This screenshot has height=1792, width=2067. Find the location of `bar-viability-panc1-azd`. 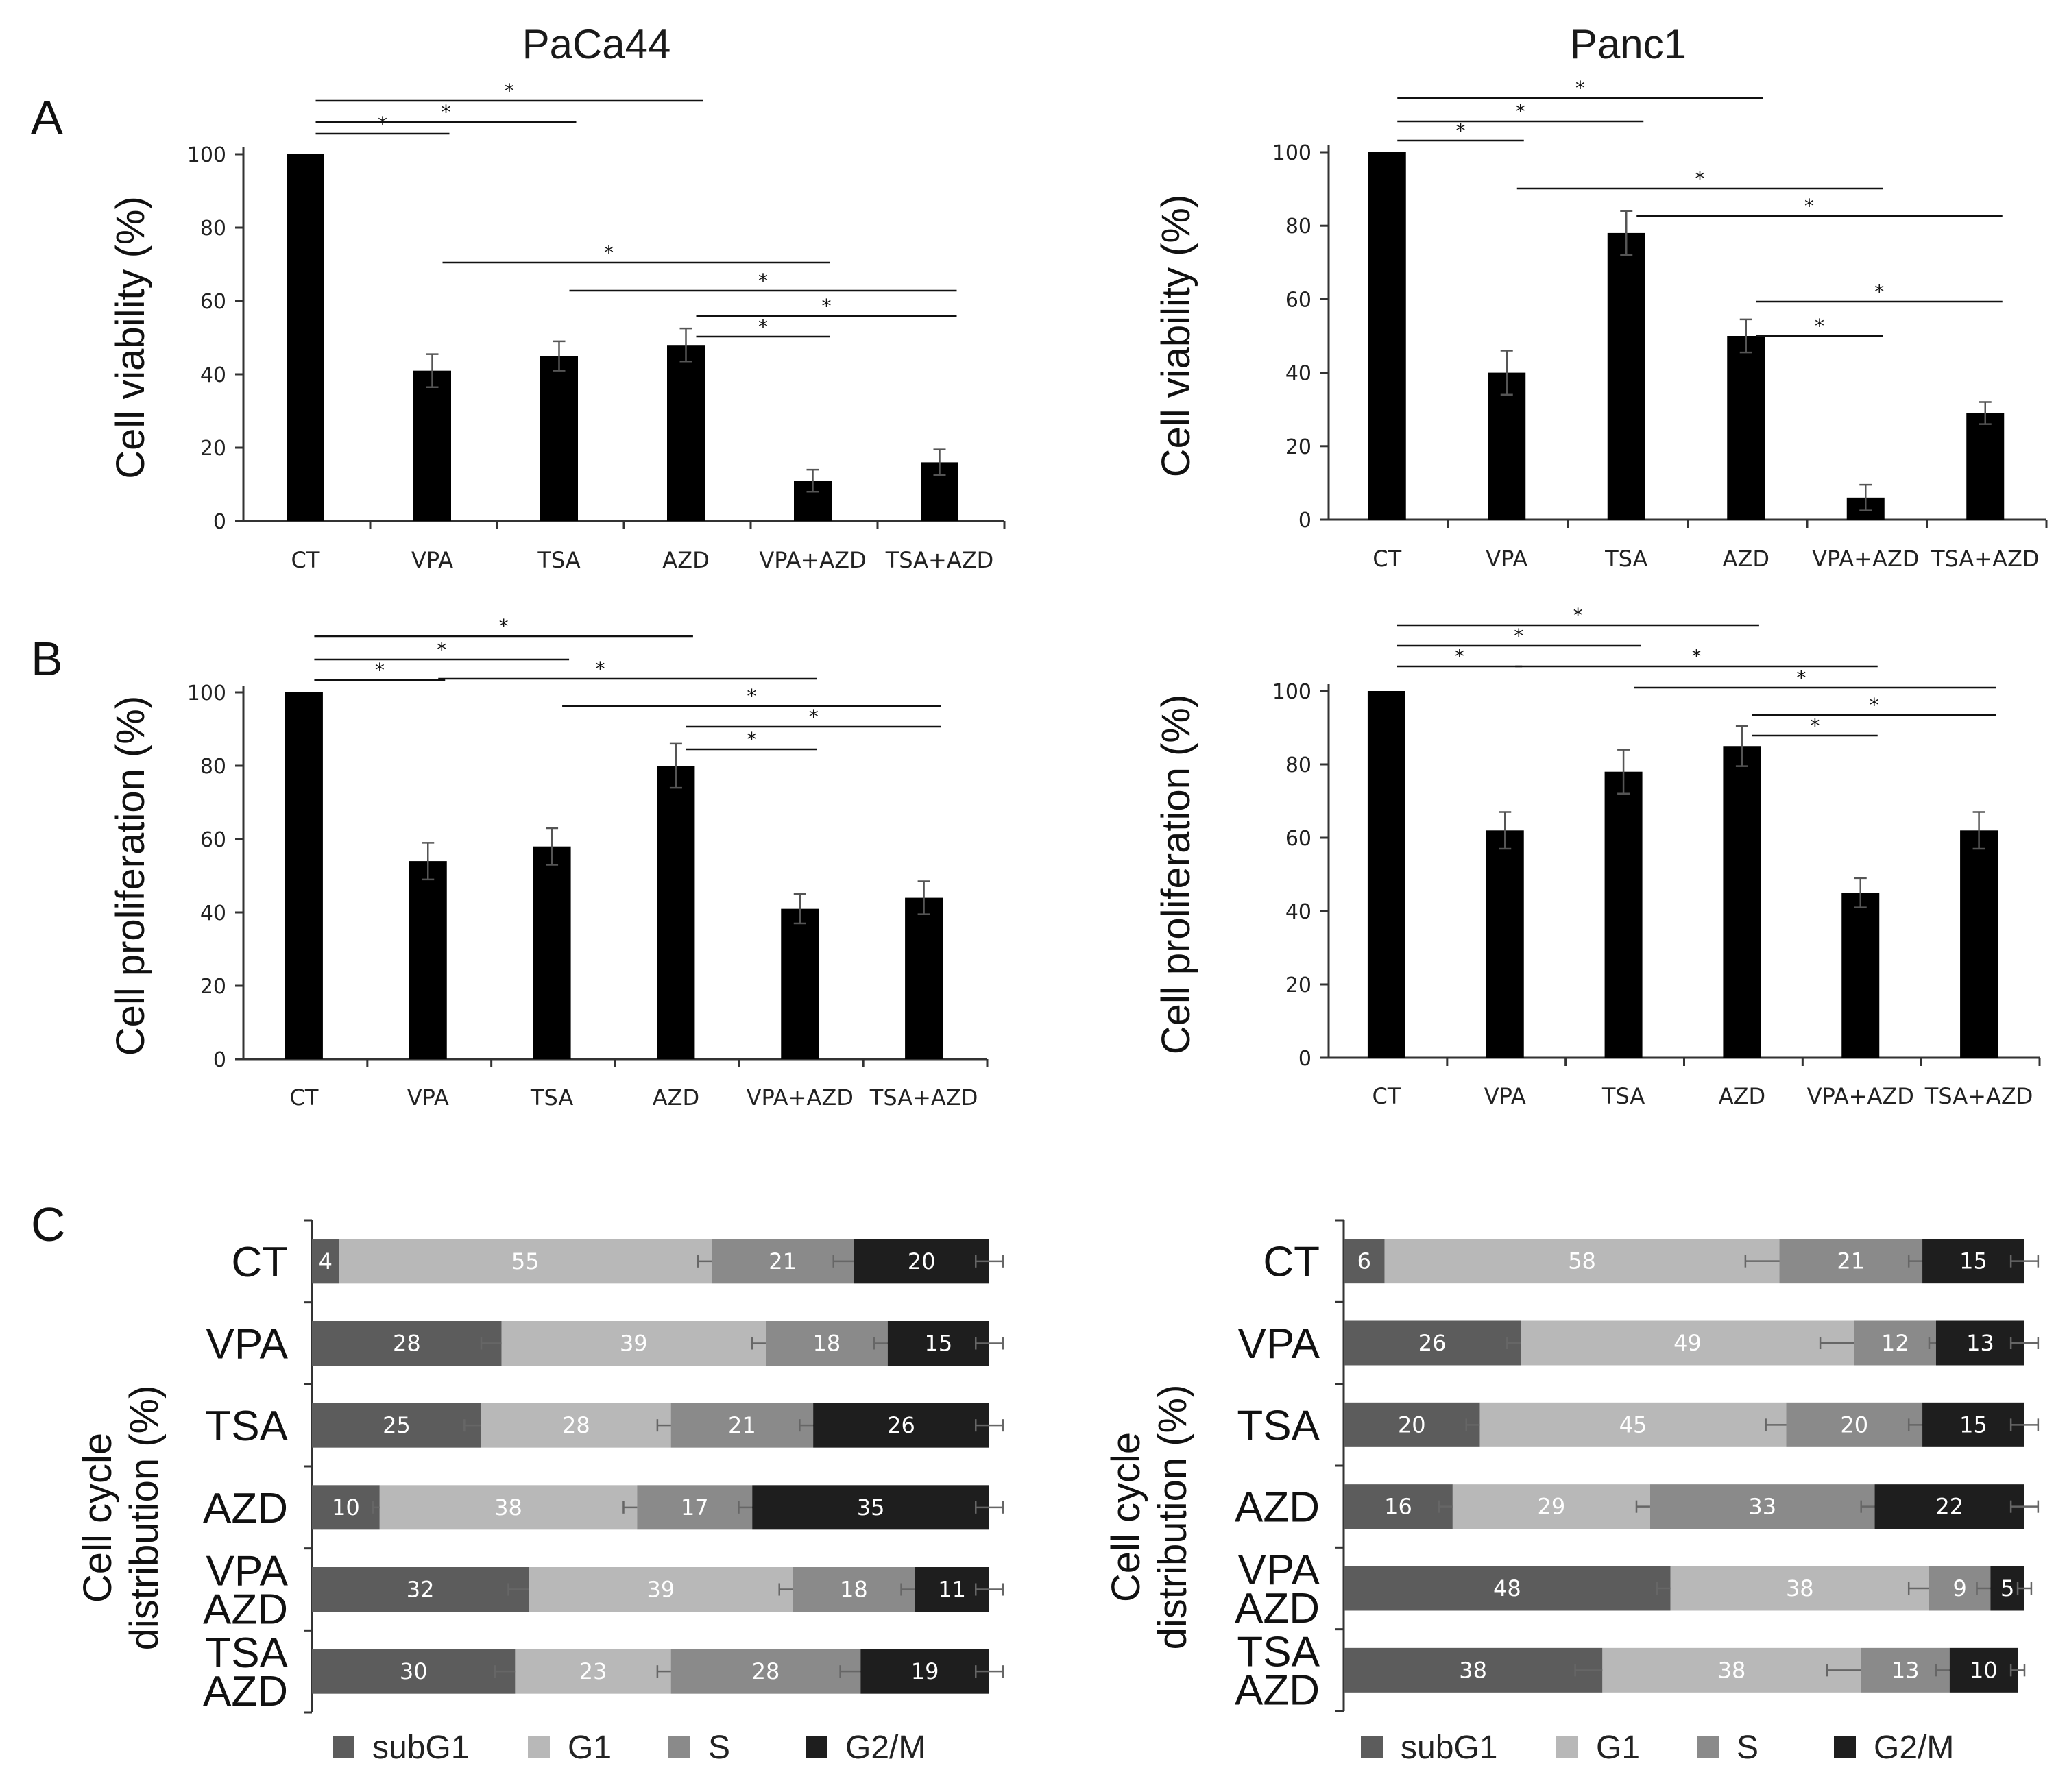

bar-viability-panc1-azd is located at coordinates (1746, 428).